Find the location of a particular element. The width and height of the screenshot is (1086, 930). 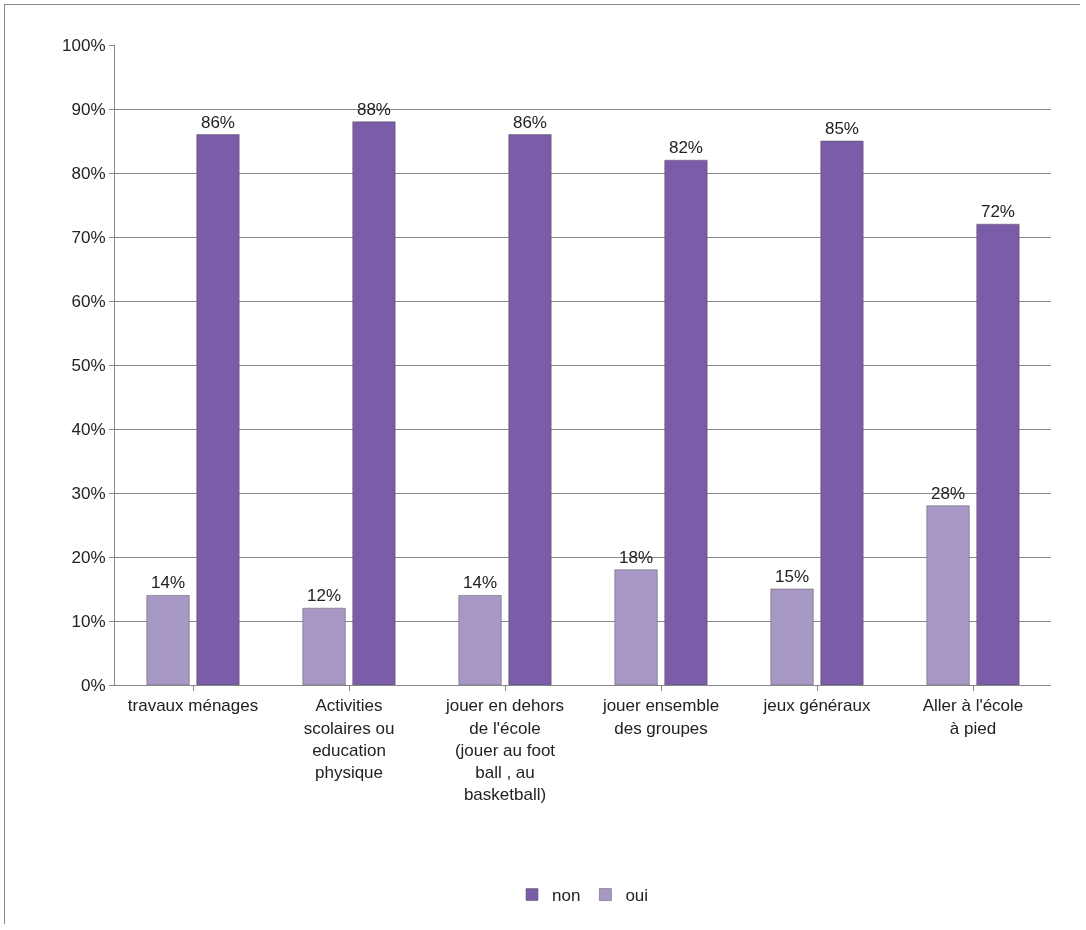

data-label: 82% is located at coordinates (685, 148).